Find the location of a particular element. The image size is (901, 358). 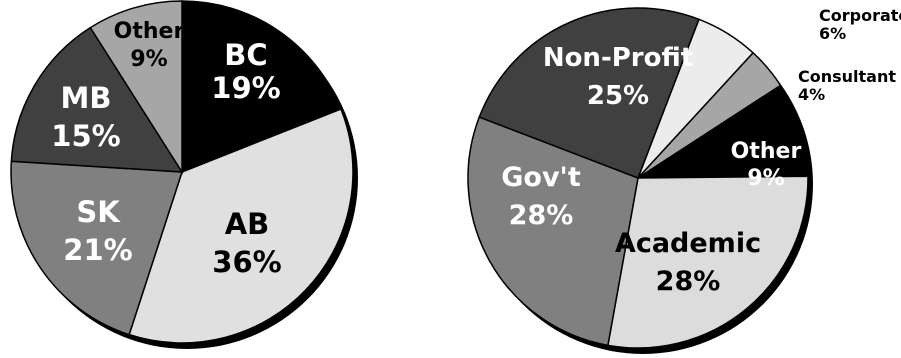

slice-label-ab: AB is located at coordinates (247, 224).